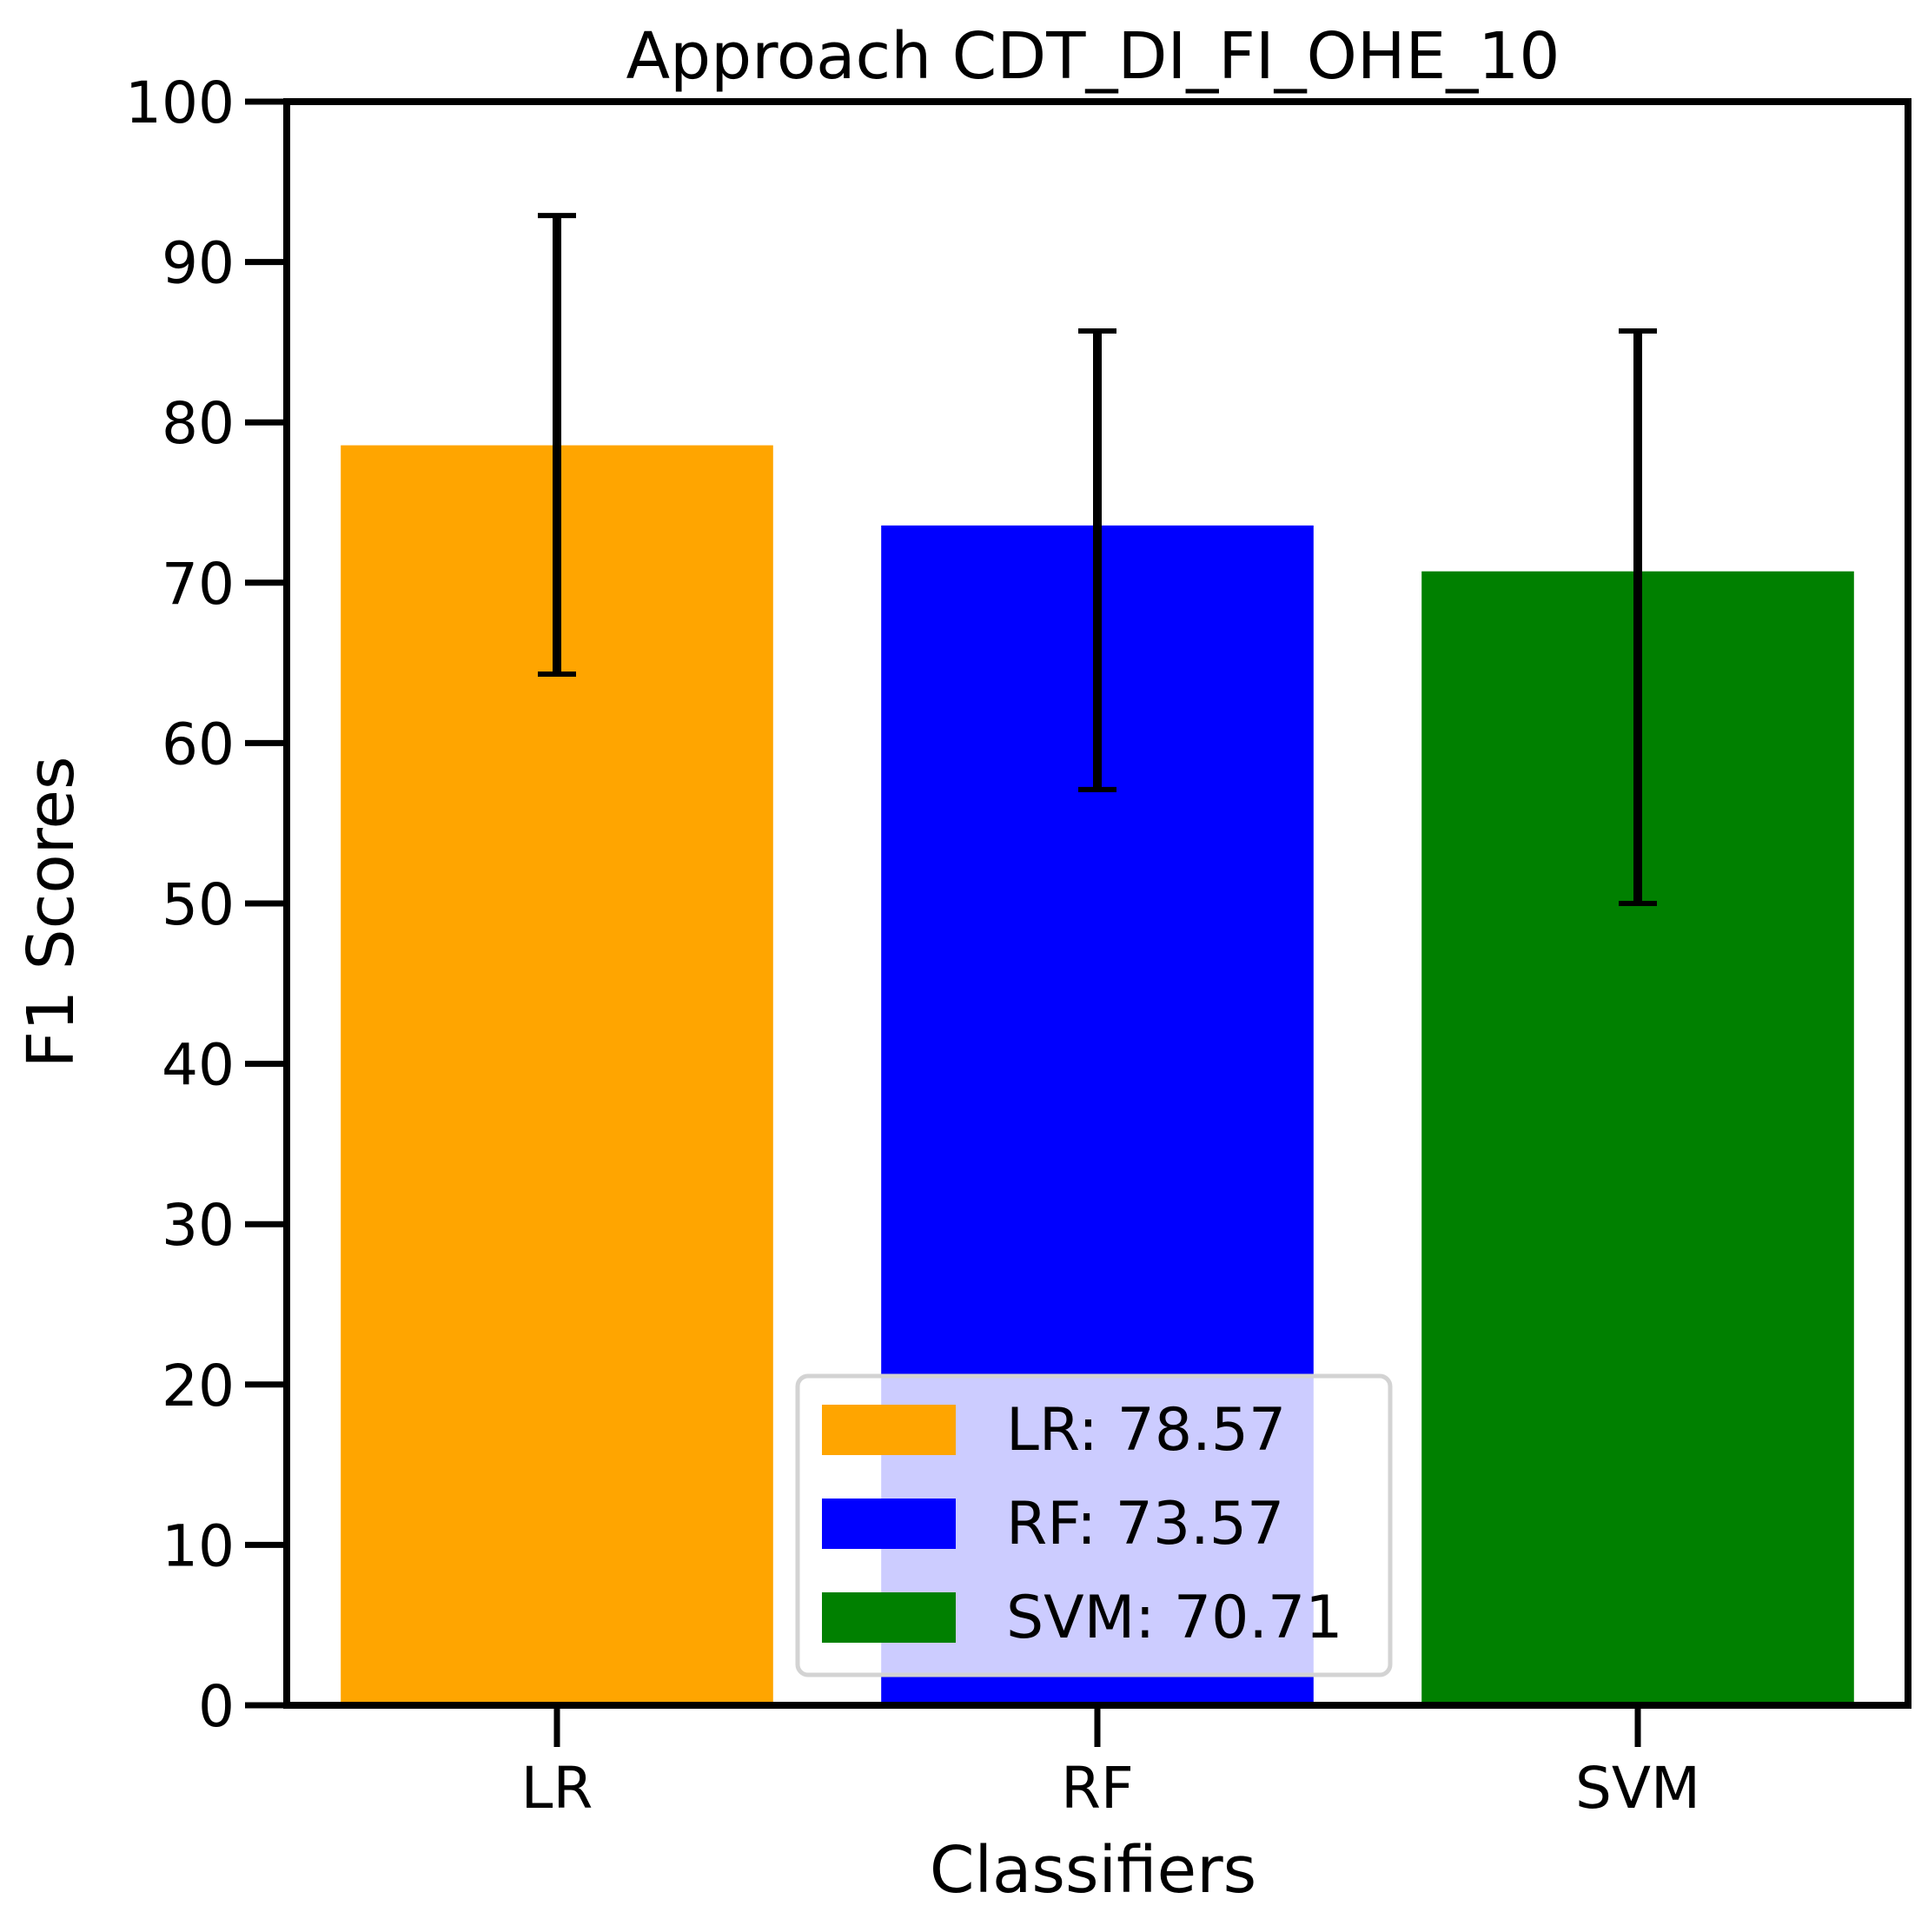 The width and height of the screenshot is (1928, 1932). I want to click on y-tick-label: 90, so click(198, 264).